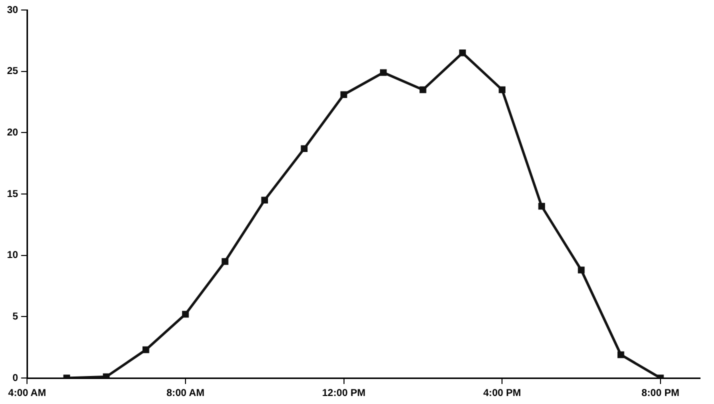  I want to click on y-tick-label: 0, so click(15, 378).